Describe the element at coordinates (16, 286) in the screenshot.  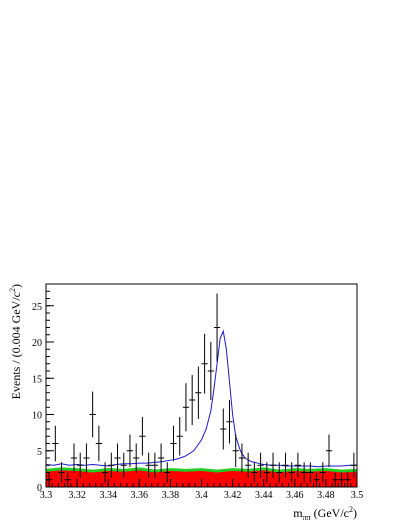
I see `y-axis-title-close: )` at that location.